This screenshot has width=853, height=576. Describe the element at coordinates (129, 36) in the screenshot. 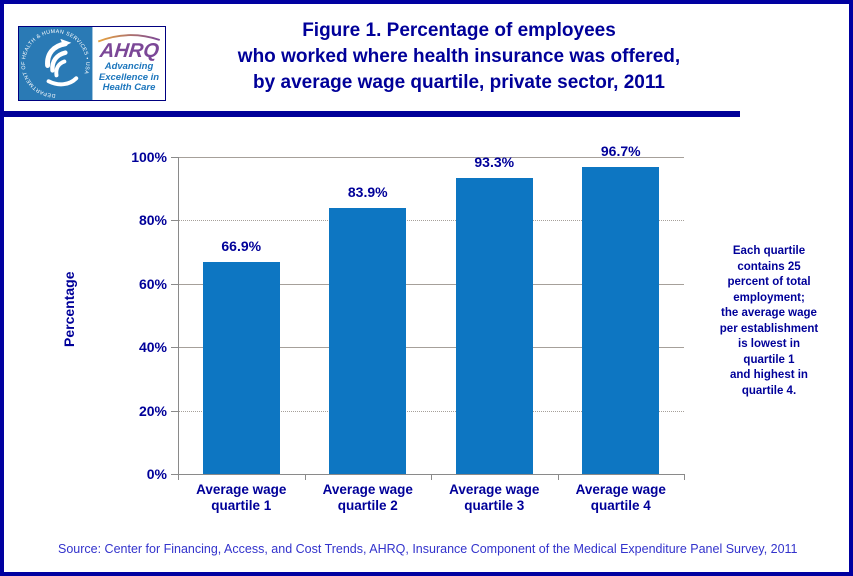

I see `ahrq-arc-icon` at that location.